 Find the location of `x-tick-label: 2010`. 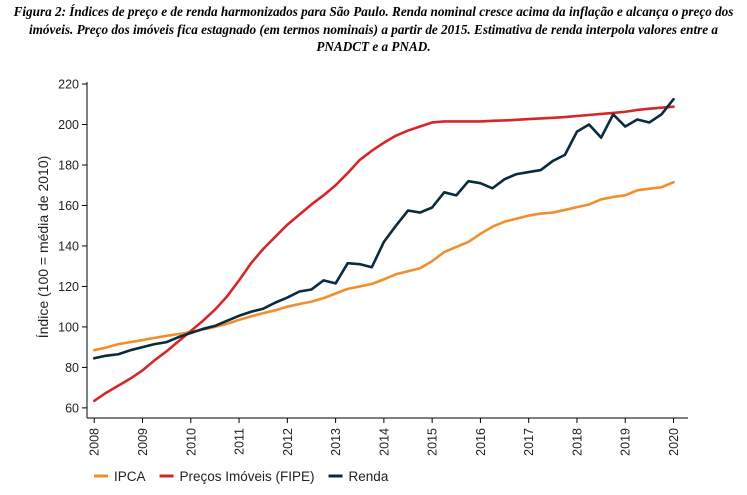

x-tick-label: 2010 is located at coordinates (191, 442).